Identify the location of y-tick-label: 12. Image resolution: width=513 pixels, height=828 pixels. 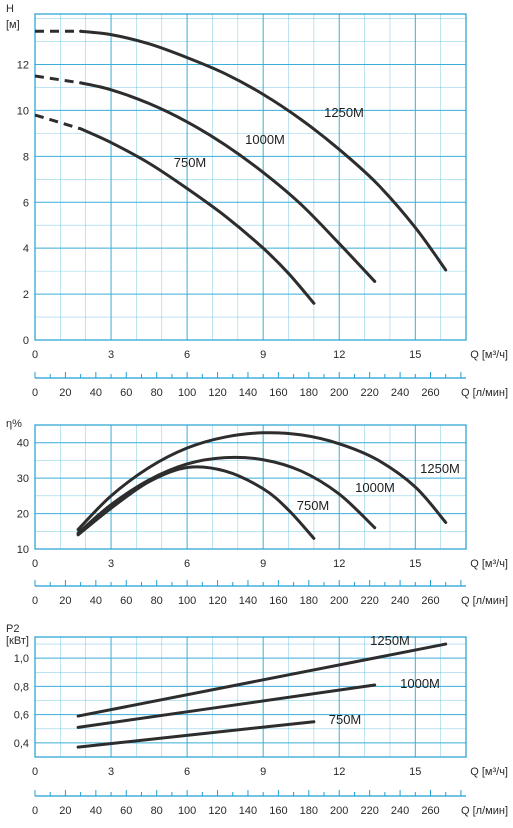
(23, 66).